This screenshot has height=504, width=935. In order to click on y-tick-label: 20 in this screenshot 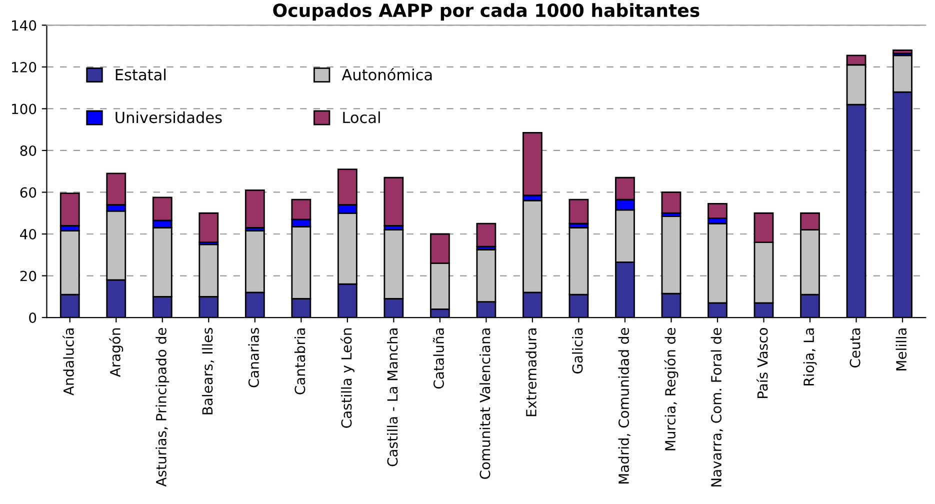, I will do `click(28, 276)`.